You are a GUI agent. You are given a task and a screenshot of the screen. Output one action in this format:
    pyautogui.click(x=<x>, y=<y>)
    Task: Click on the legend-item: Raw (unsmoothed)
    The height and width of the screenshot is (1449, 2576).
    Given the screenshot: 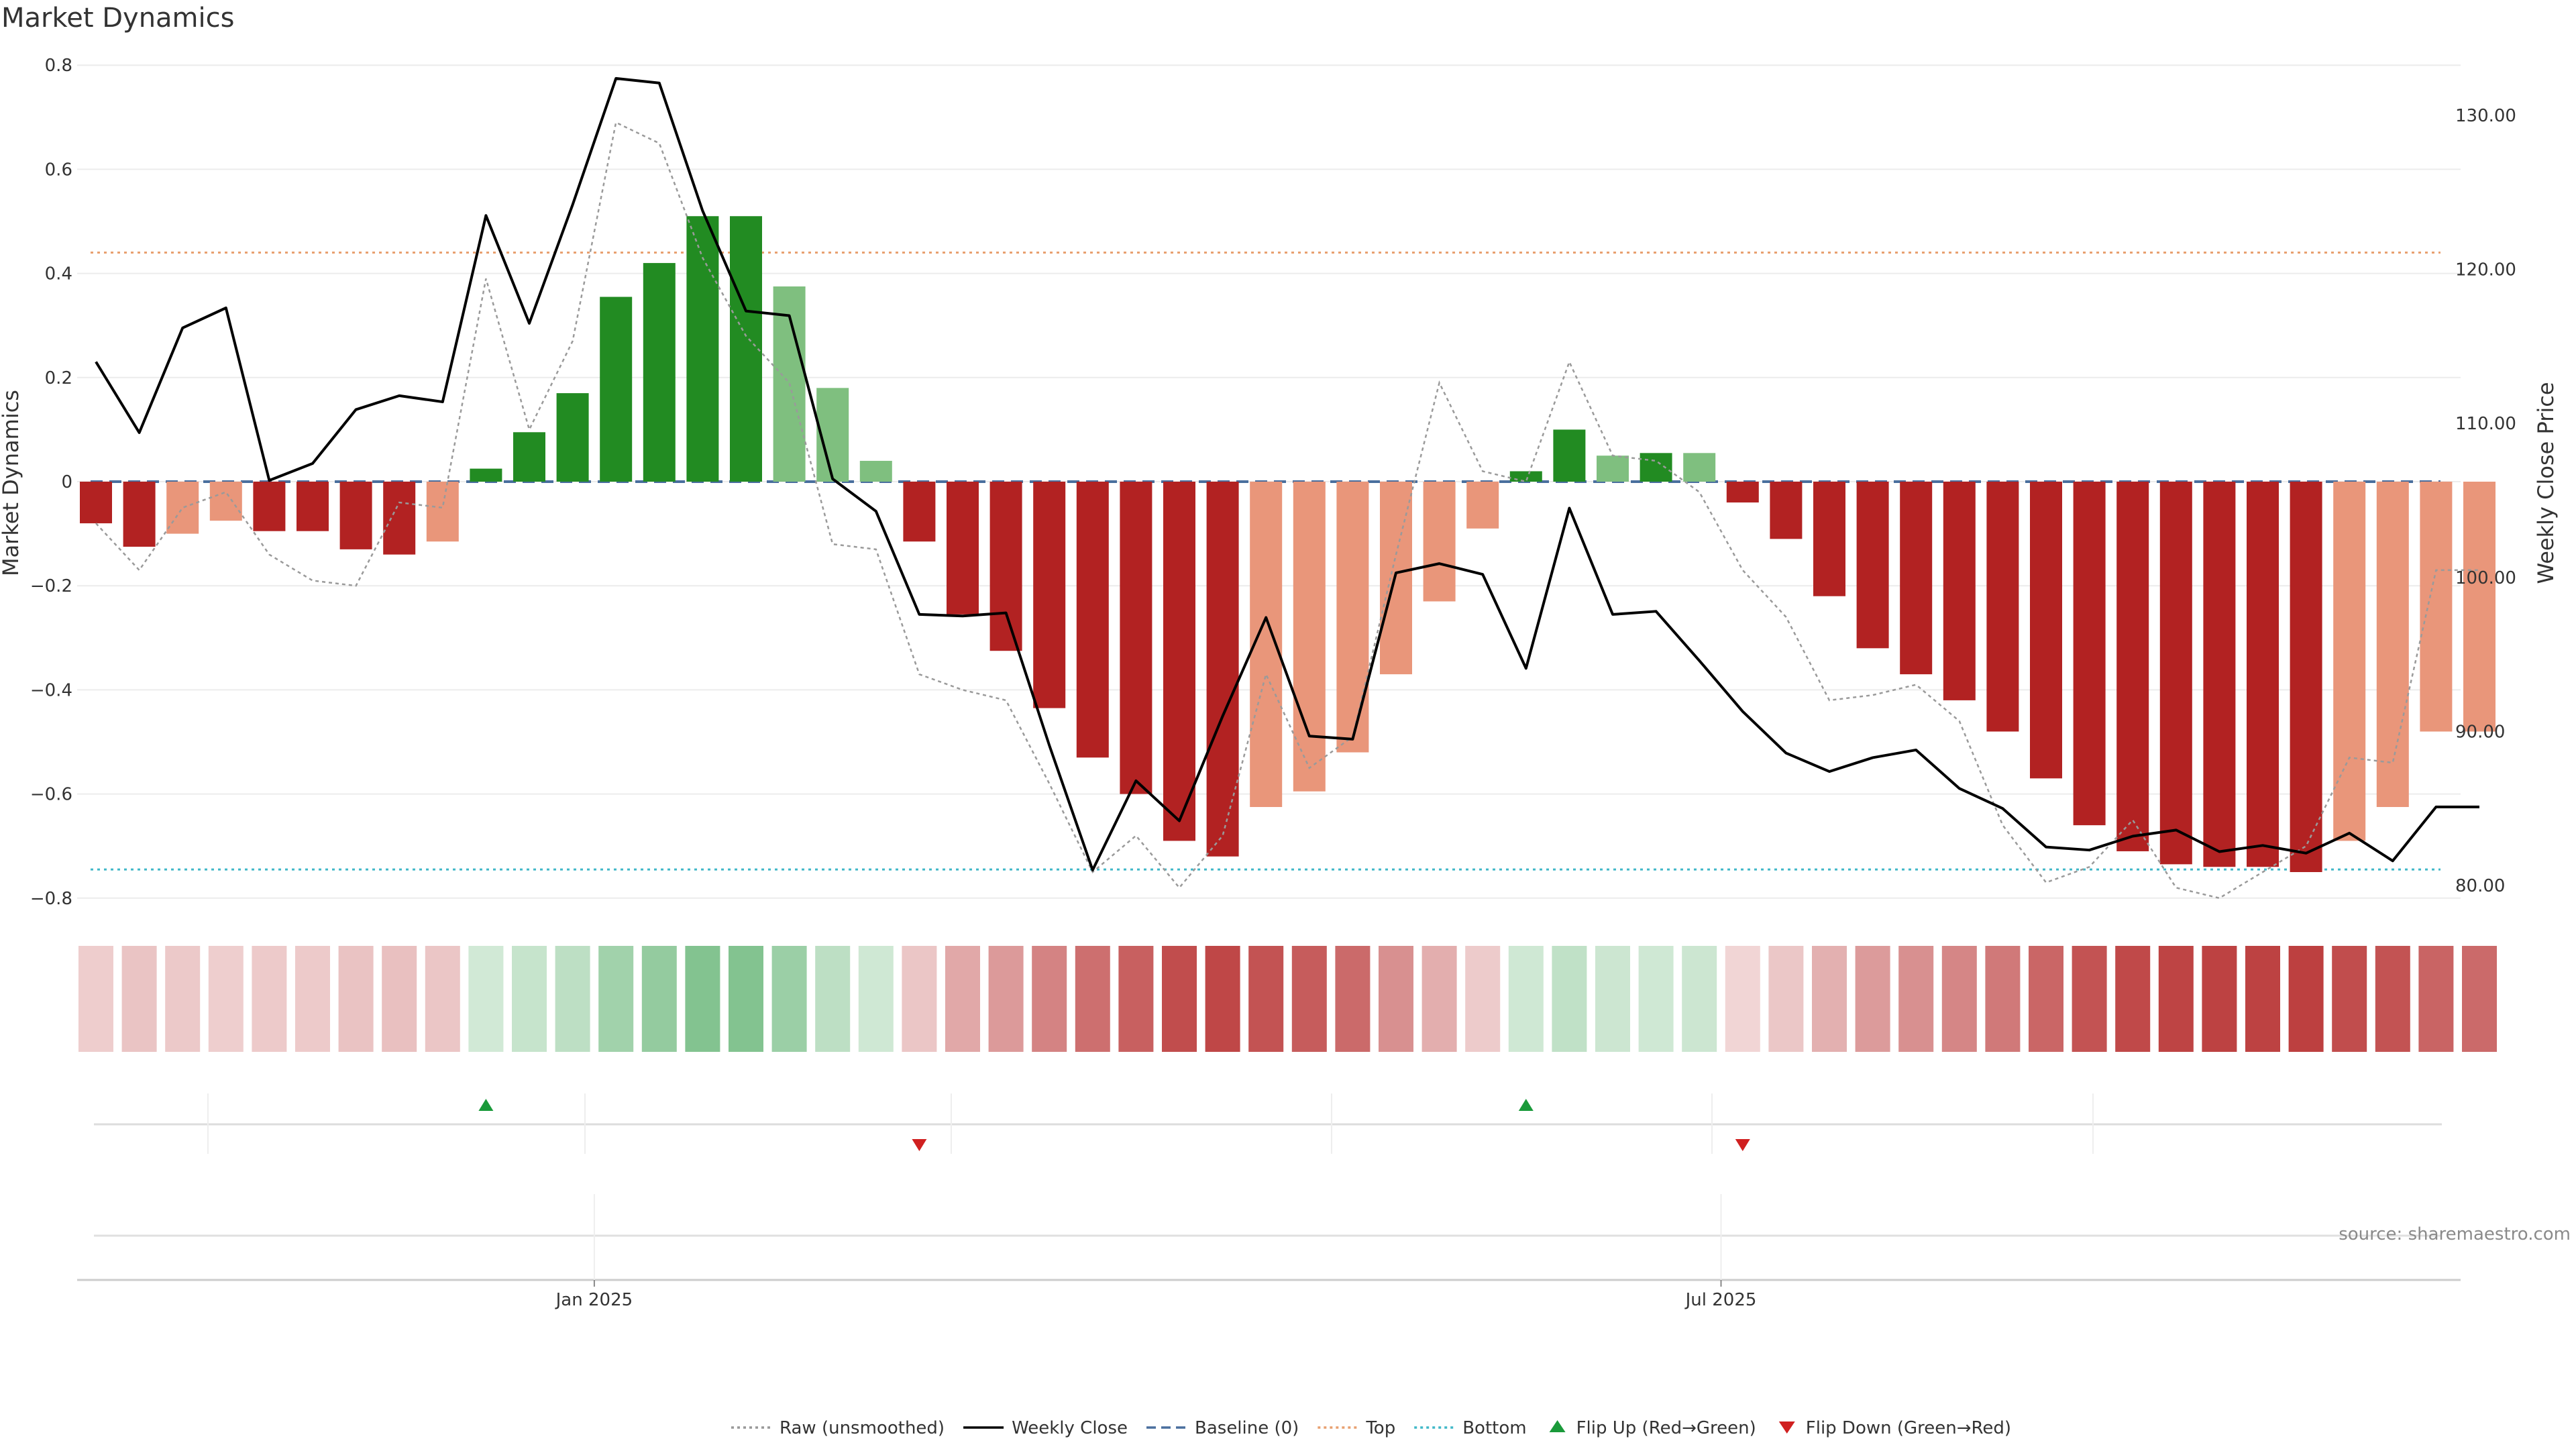 What is the action you would take?
    pyautogui.click(x=838, y=1428)
    